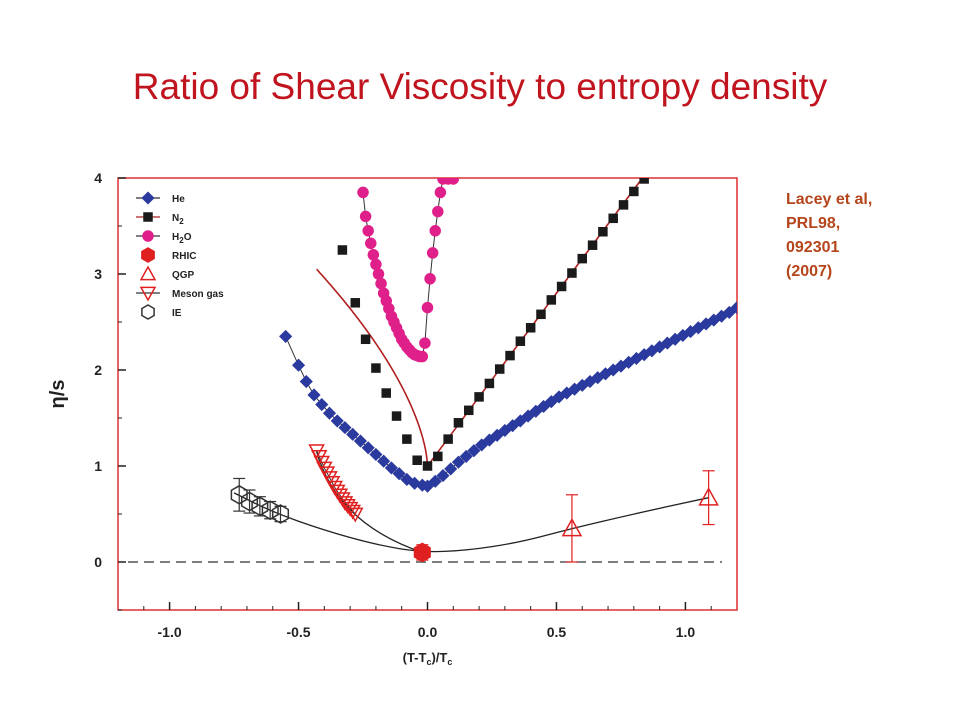  Describe the element at coordinates (511, 397) in the screenshot. I see `he-fit-curve` at that location.